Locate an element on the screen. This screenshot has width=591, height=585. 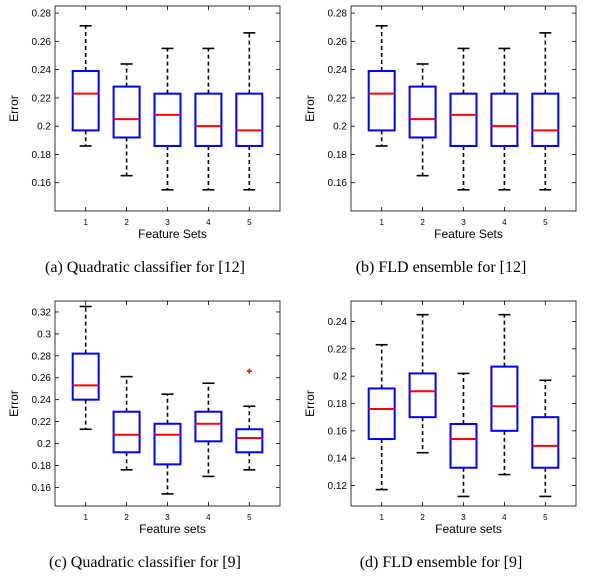
outlier-marker is located at coordinates (249, 371).